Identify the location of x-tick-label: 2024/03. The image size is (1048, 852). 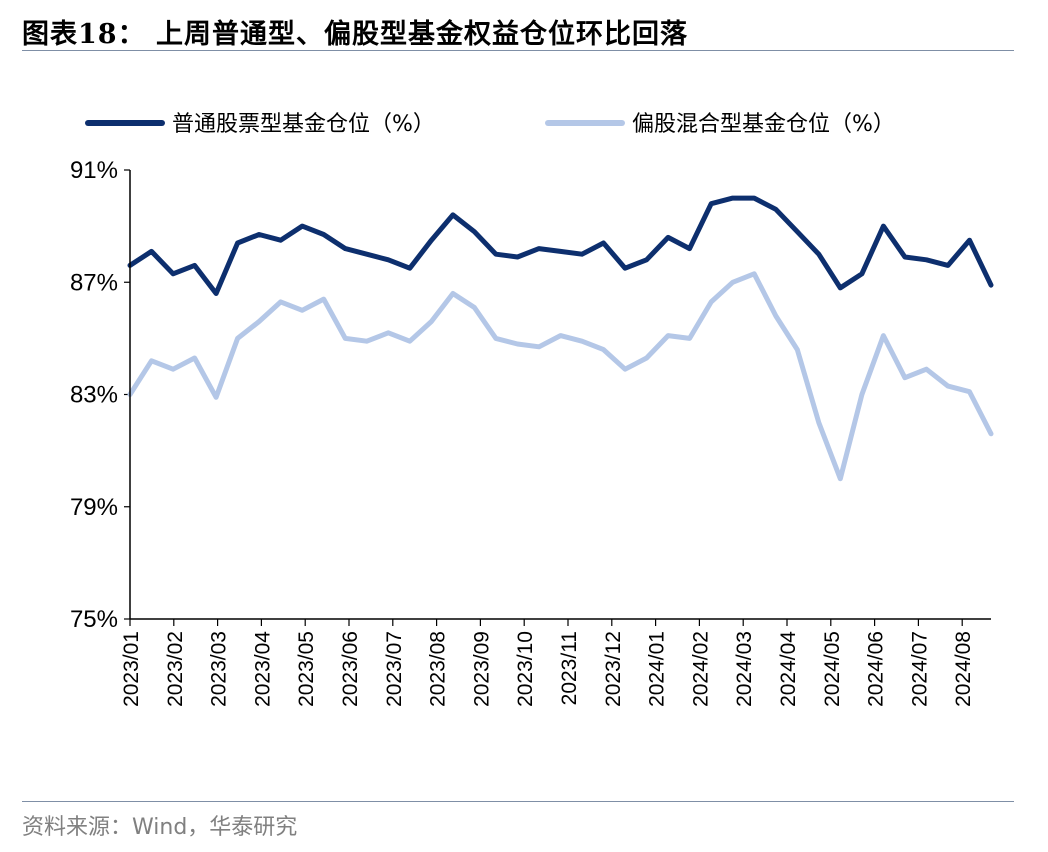
(744, 669).